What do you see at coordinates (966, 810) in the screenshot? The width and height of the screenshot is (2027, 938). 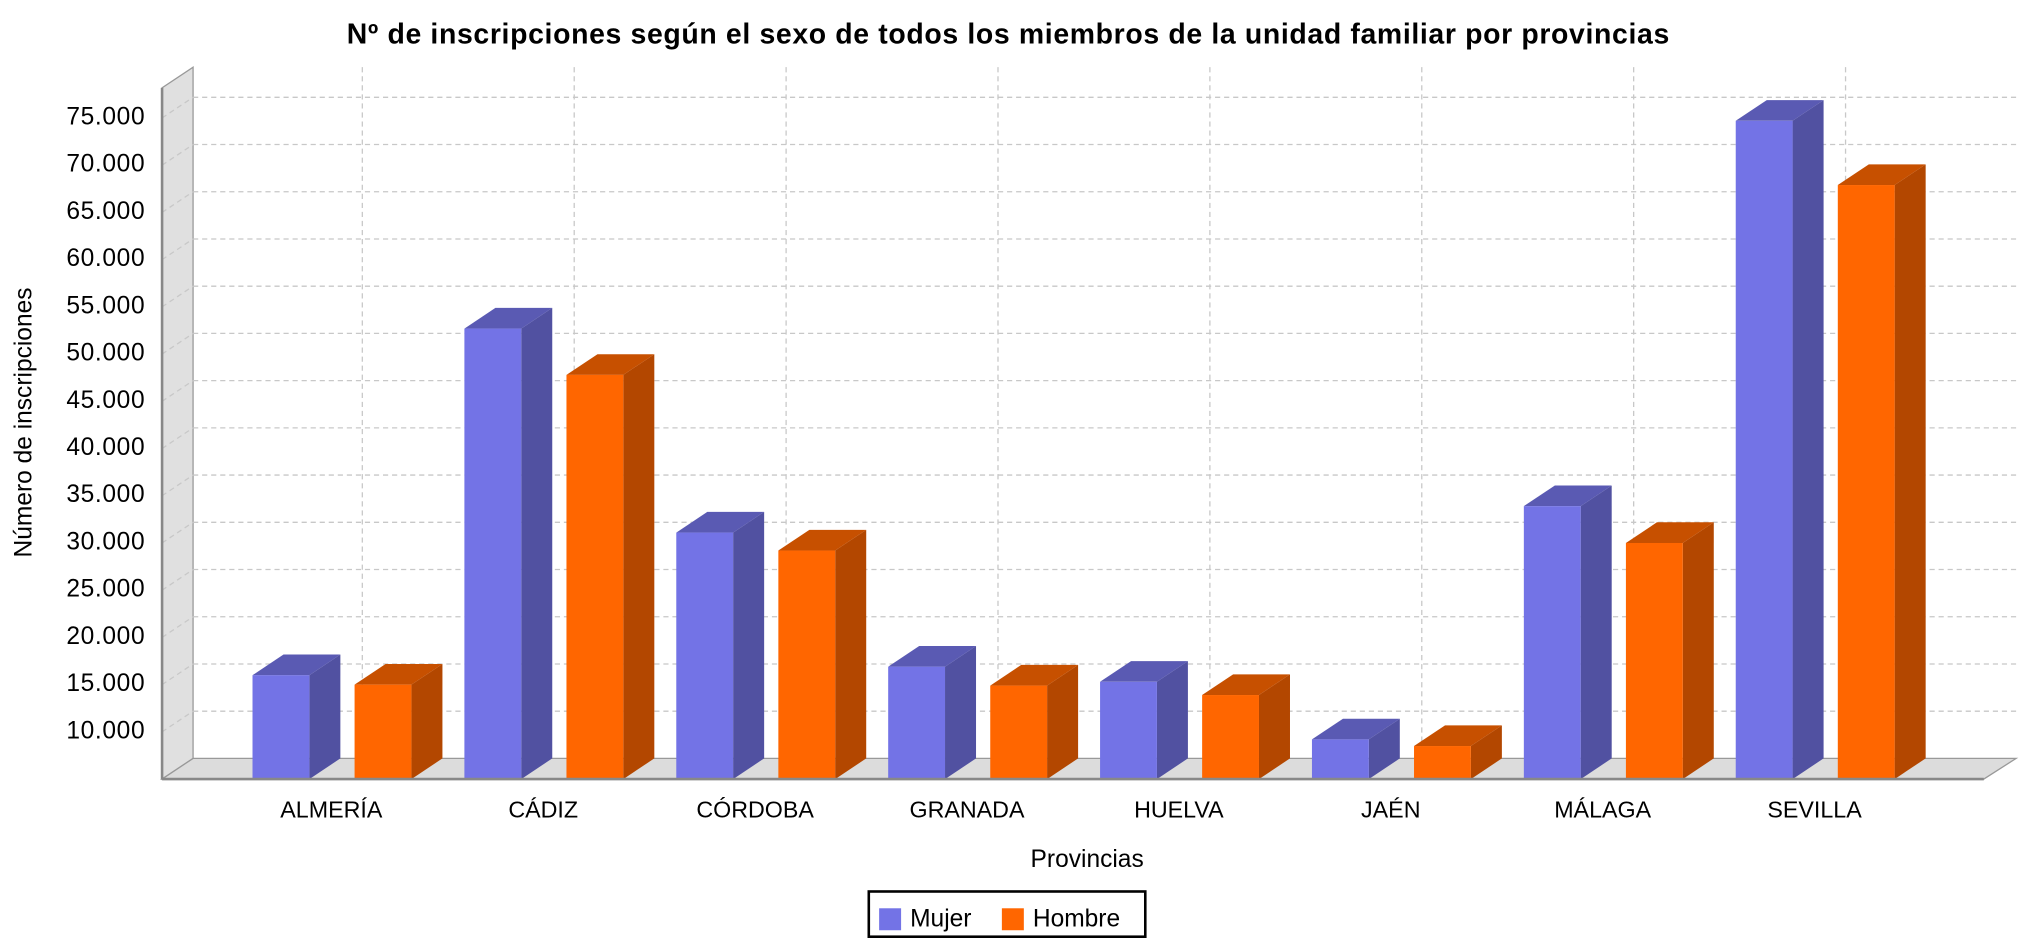 I see `x-tick-label: GRANADA` at bounding box center [966, 810].